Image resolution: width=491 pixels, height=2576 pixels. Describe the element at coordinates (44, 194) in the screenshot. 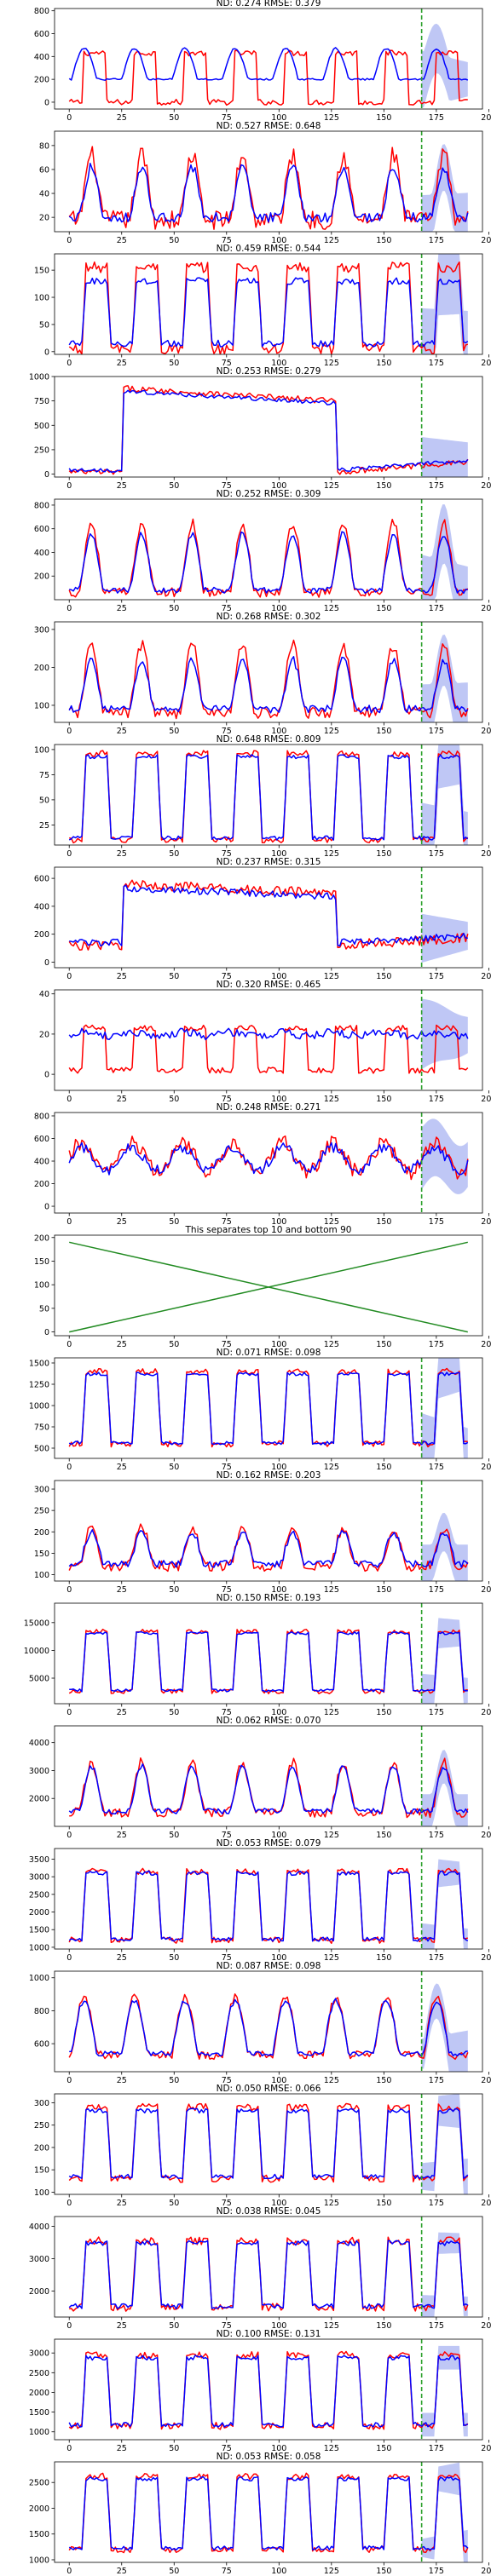

I see `y-tick-label: 40` at that location.